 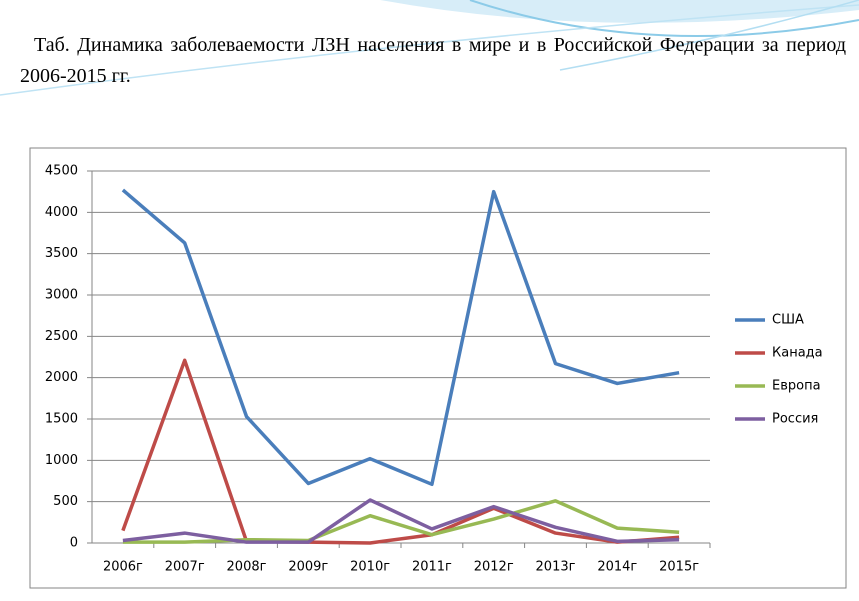 I want to click on y-tick-label: 2000, so click(x=61, y=377).